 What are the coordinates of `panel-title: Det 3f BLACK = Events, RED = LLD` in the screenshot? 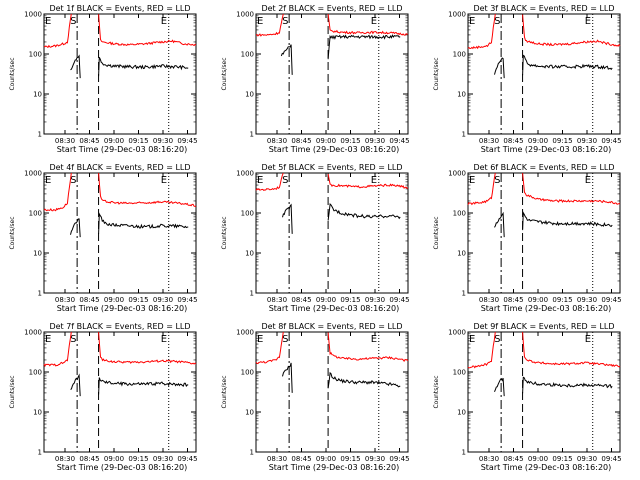 It's located at (543, 8).